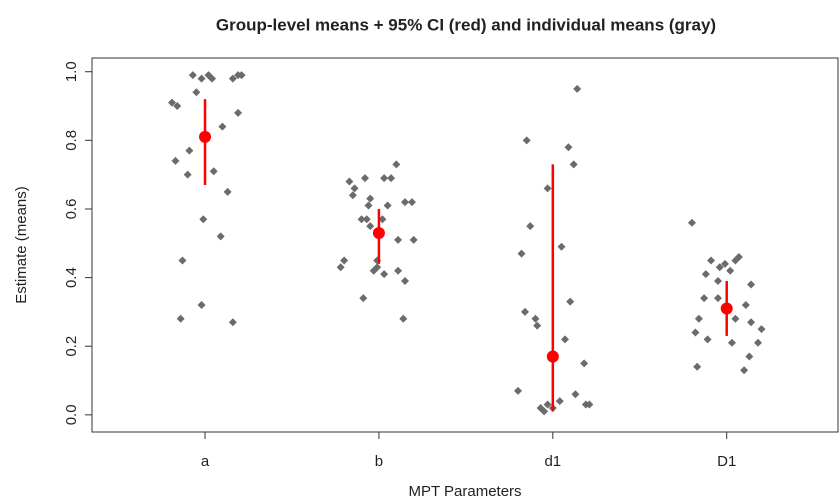 Image resolution: width=840 pixels, height=503 pixels. What do you see at coordinates (464, 491) in the screenshot?
I see `x-axis-label: MPT Parameters` at bounding box center [464, 491].